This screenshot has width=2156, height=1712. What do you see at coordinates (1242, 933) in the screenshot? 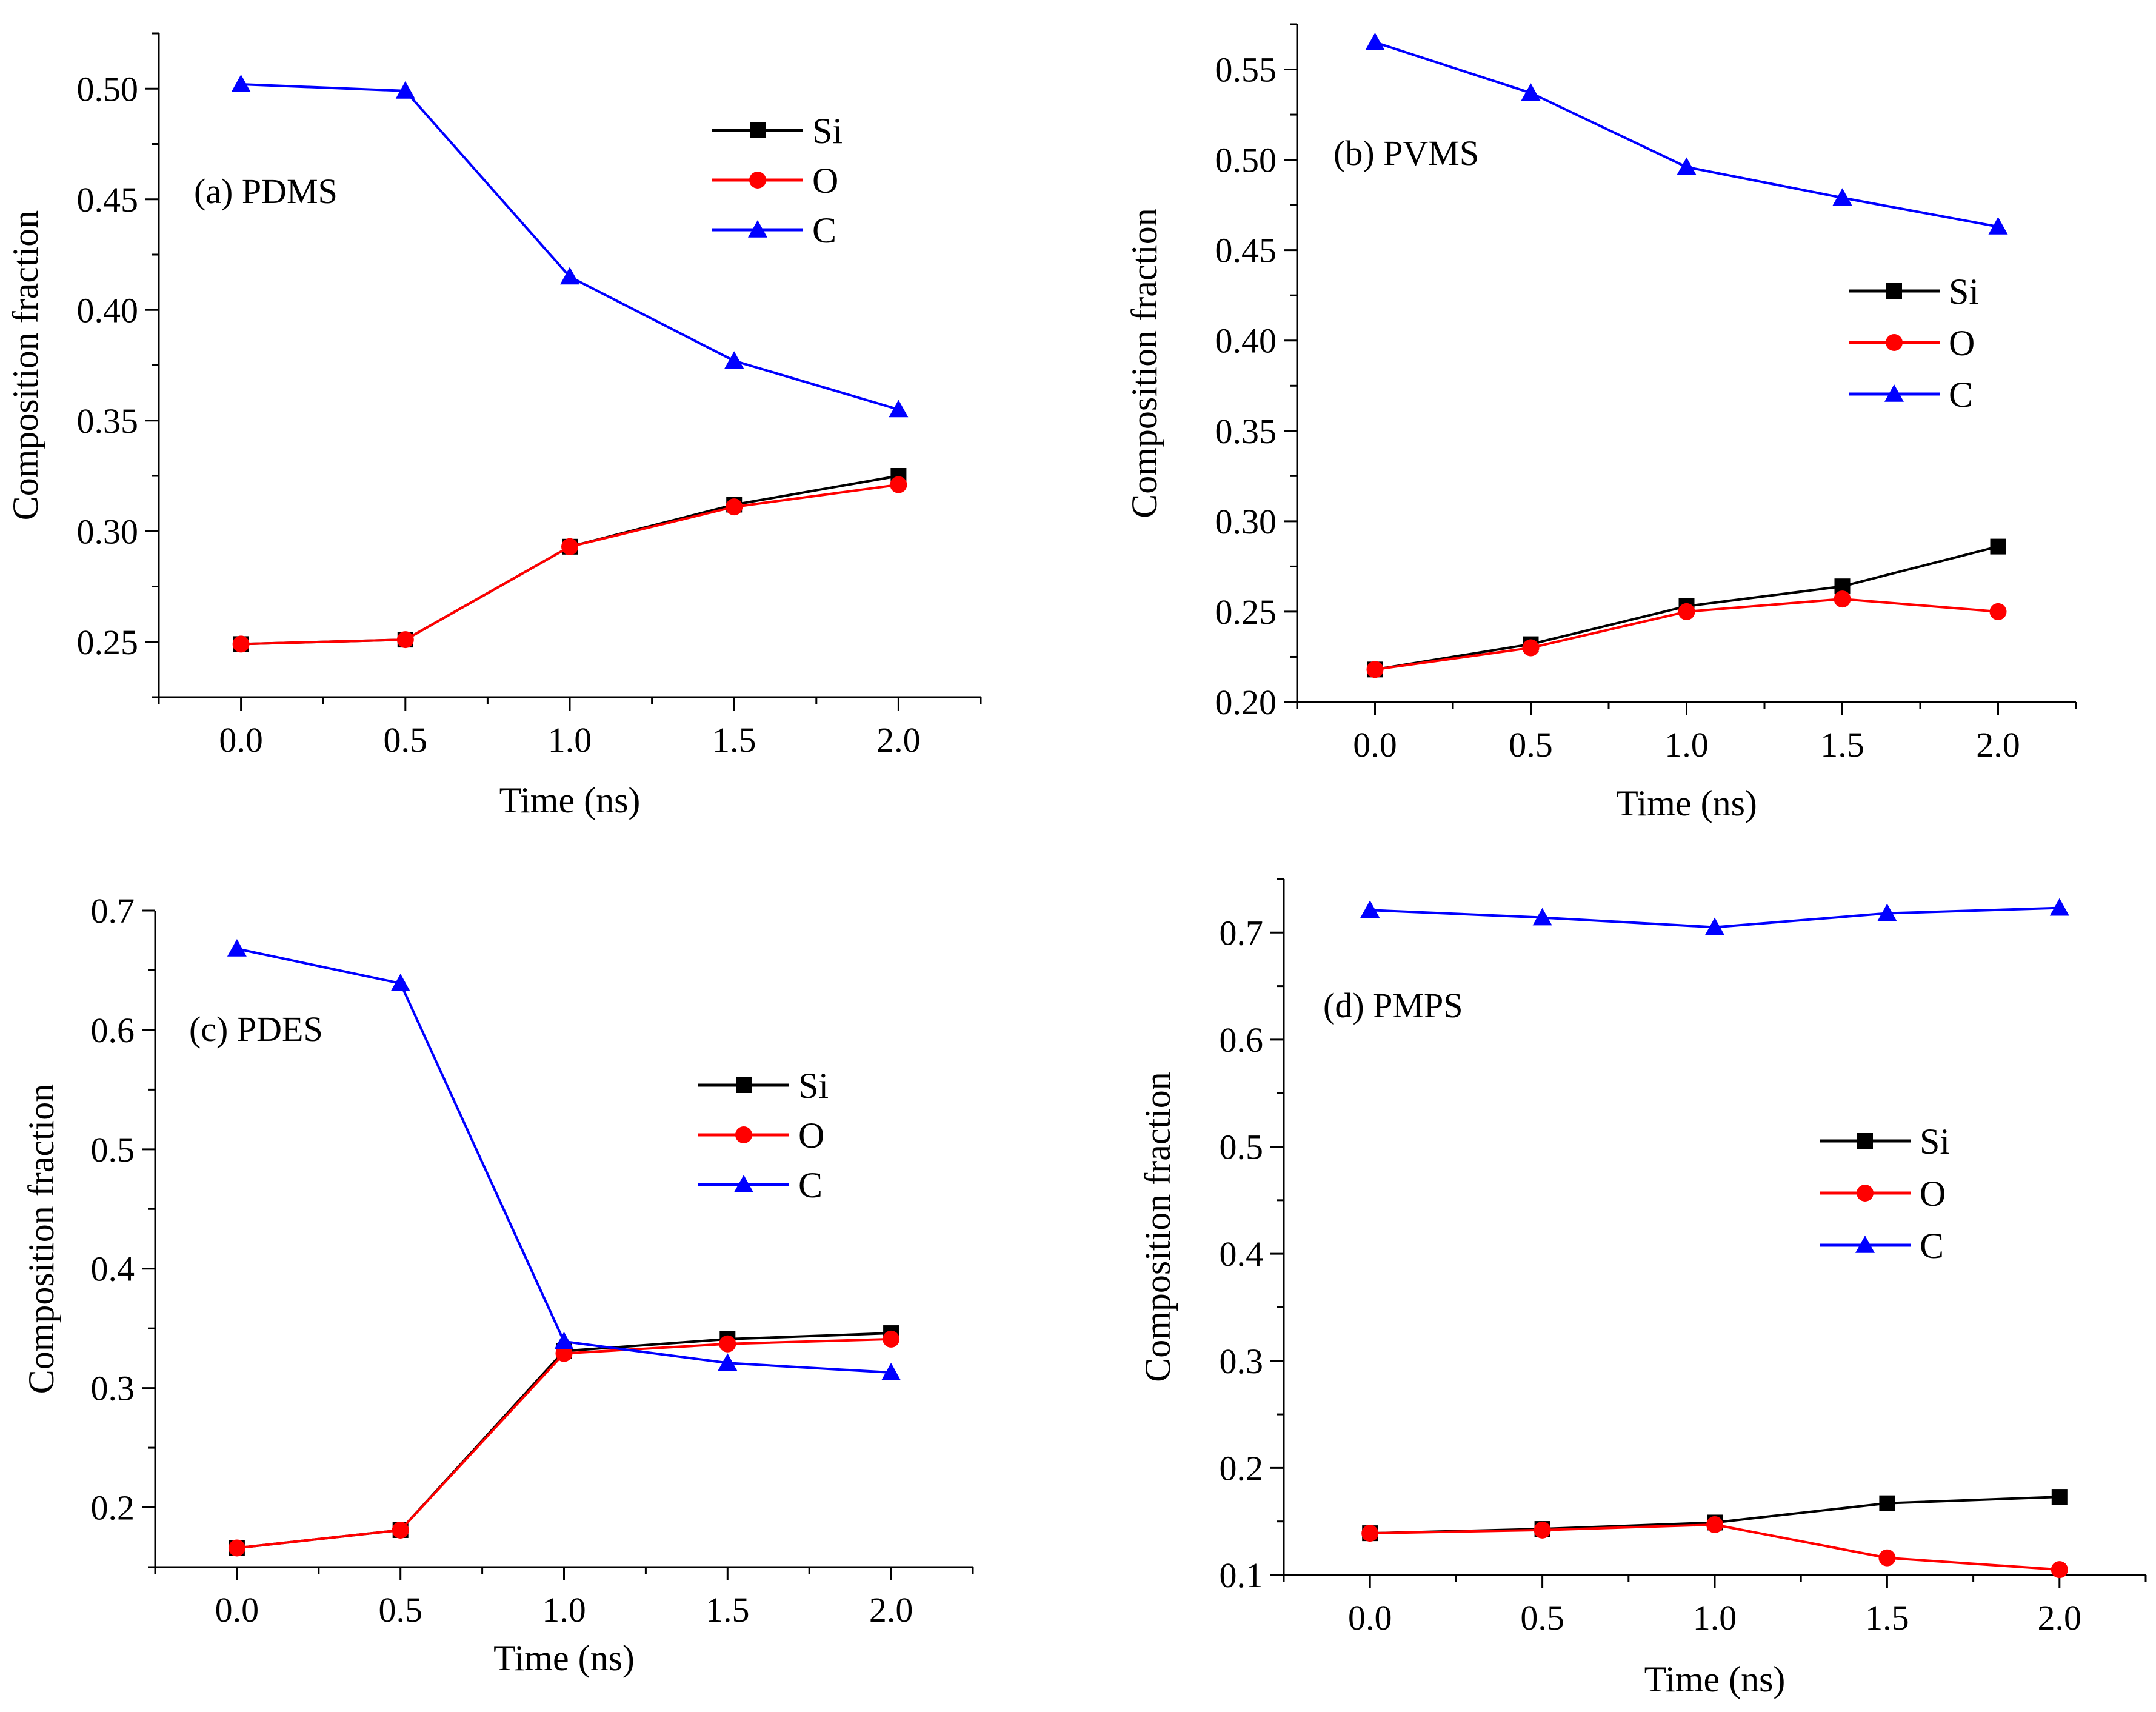
I see `y-tick-label: 0.7` at bounding box center [1242, 933].